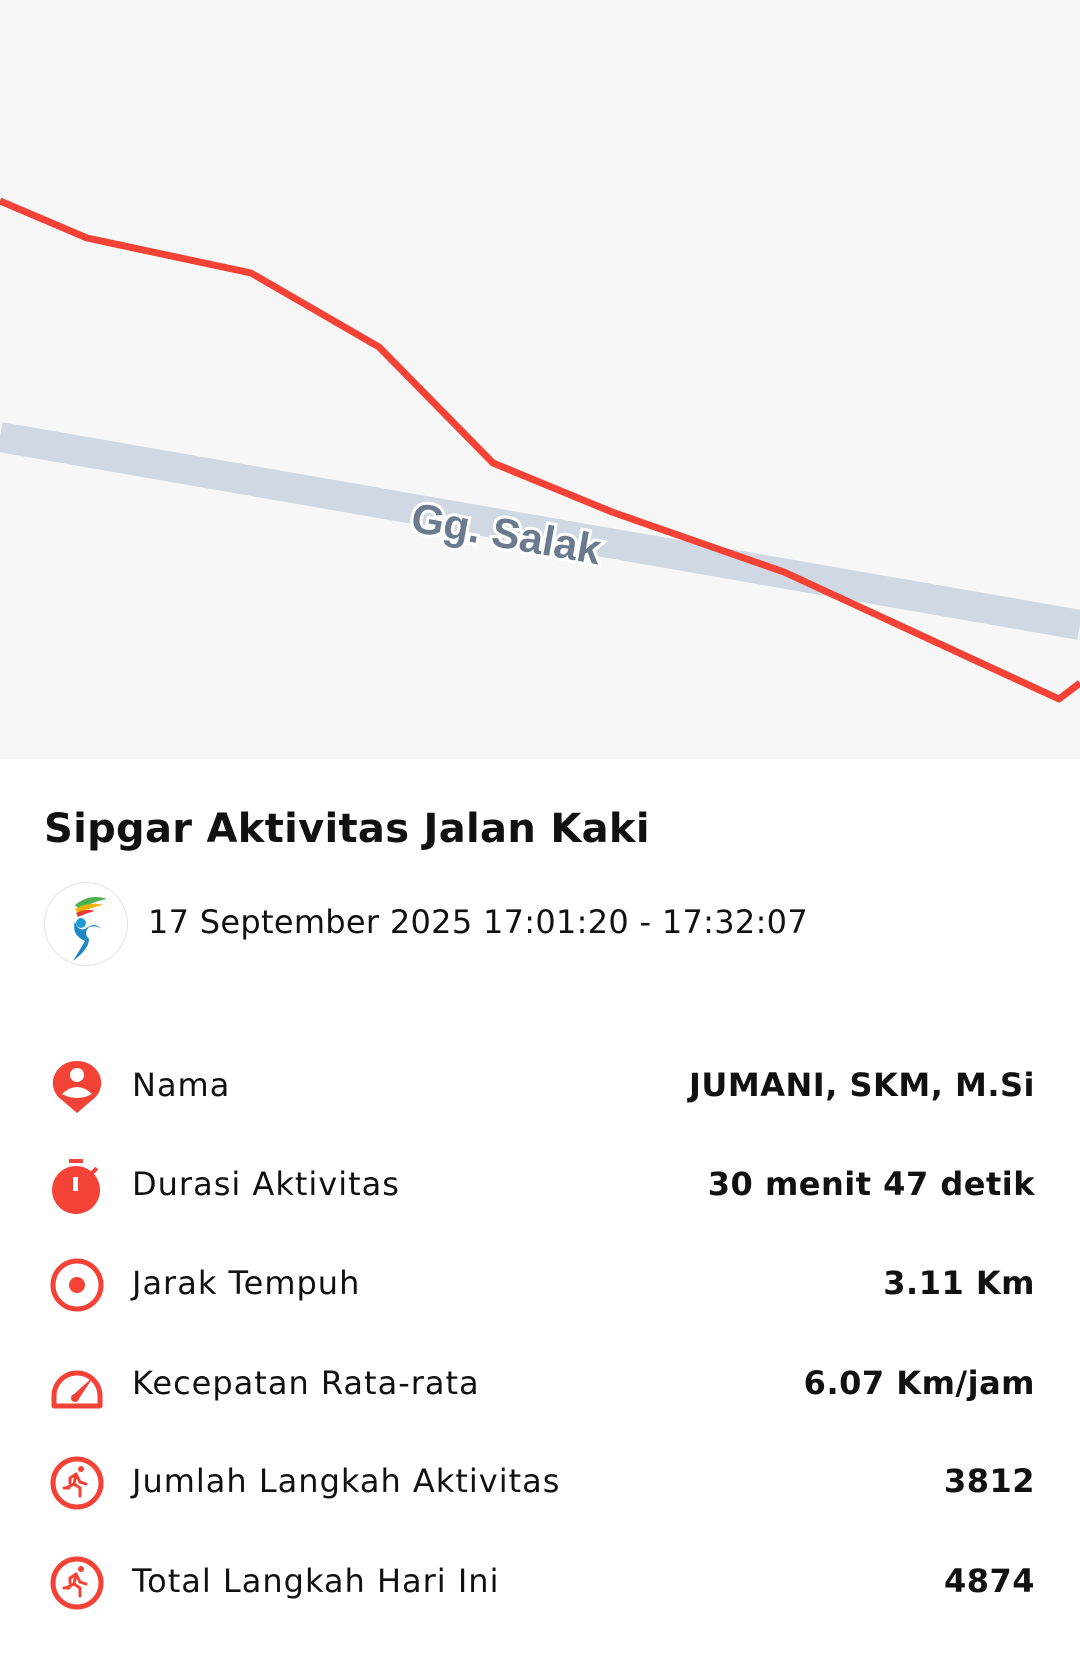  Describe the element at coordinates (181, 1085) in the screenshot. I see `stat-label: Nama` at that location.